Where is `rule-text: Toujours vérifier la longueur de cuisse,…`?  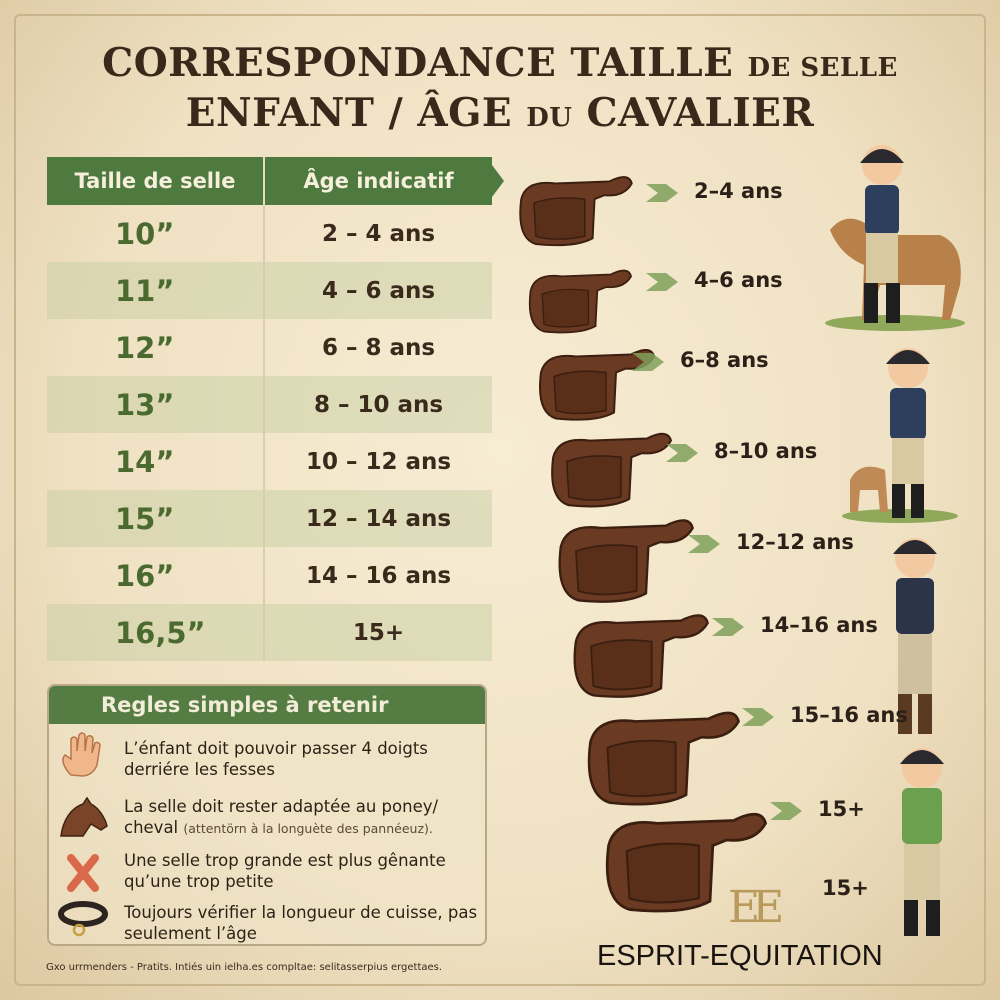 rule-text: Toujours vérifier la longueur de cuisse,… is located at coordinates (301, 923).